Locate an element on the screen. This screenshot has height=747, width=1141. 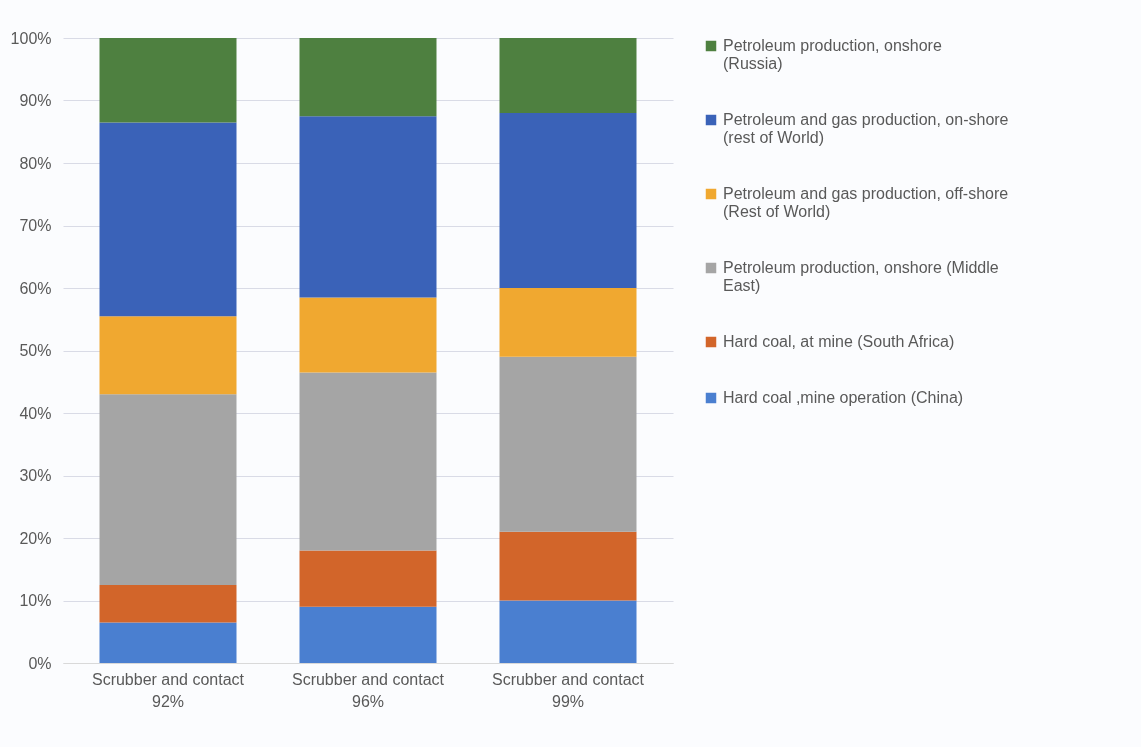
y-tick-label: 0% is located at coordinates (40, 663).